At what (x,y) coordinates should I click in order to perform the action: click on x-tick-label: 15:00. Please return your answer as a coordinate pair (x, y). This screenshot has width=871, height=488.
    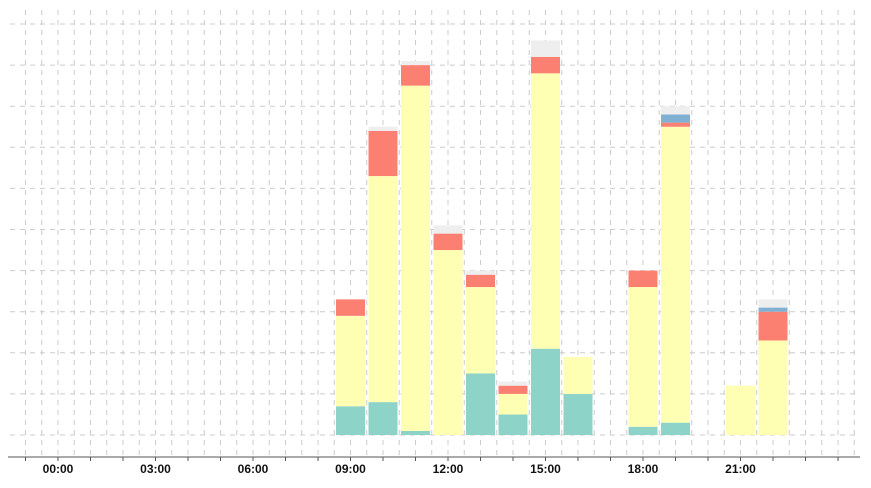
    Looking at the image, I should click on (545, 469).